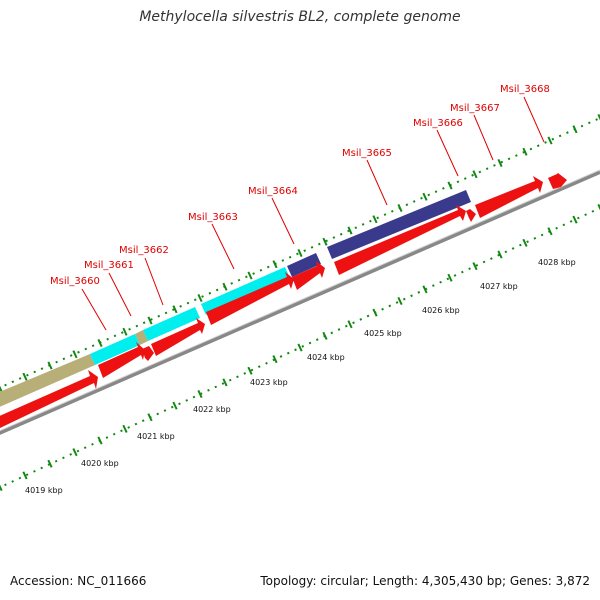 This screenshot has width=600, height=600. What do you see at coordinates (475, 108) in the screenshot?
I see `gene-label-3667: Msil_3667` at bounding box center [475, 108].